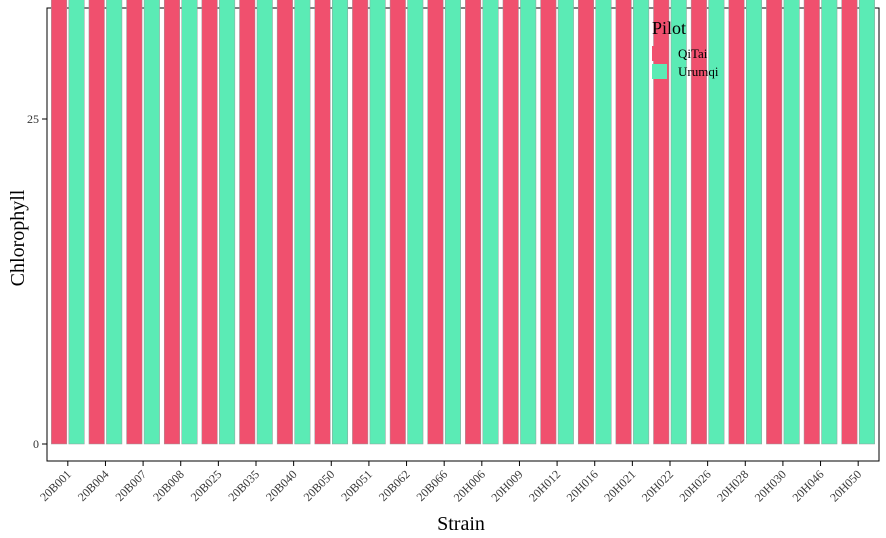 This screenshot has height=538, width=886. I want to click on x-tick-label: 20B066, so click(432, 485).